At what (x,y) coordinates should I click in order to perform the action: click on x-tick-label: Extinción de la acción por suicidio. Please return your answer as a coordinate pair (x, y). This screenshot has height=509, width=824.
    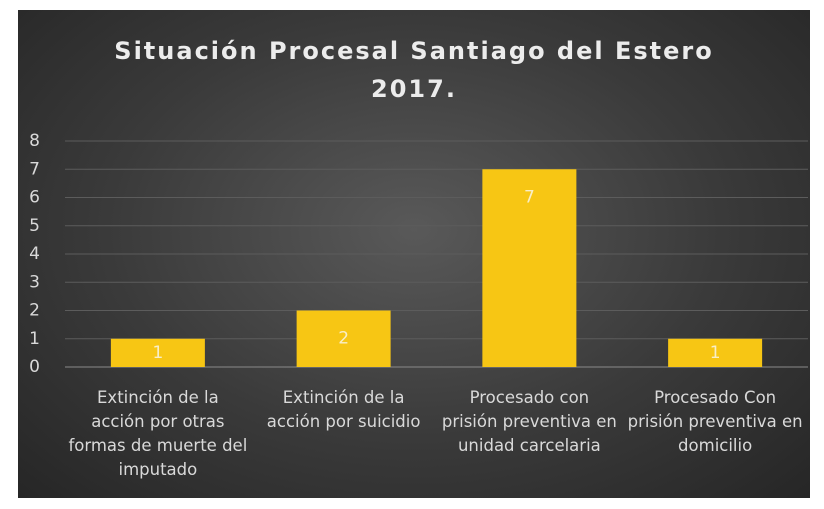
    Looking at the image, I should click on (343, 409).